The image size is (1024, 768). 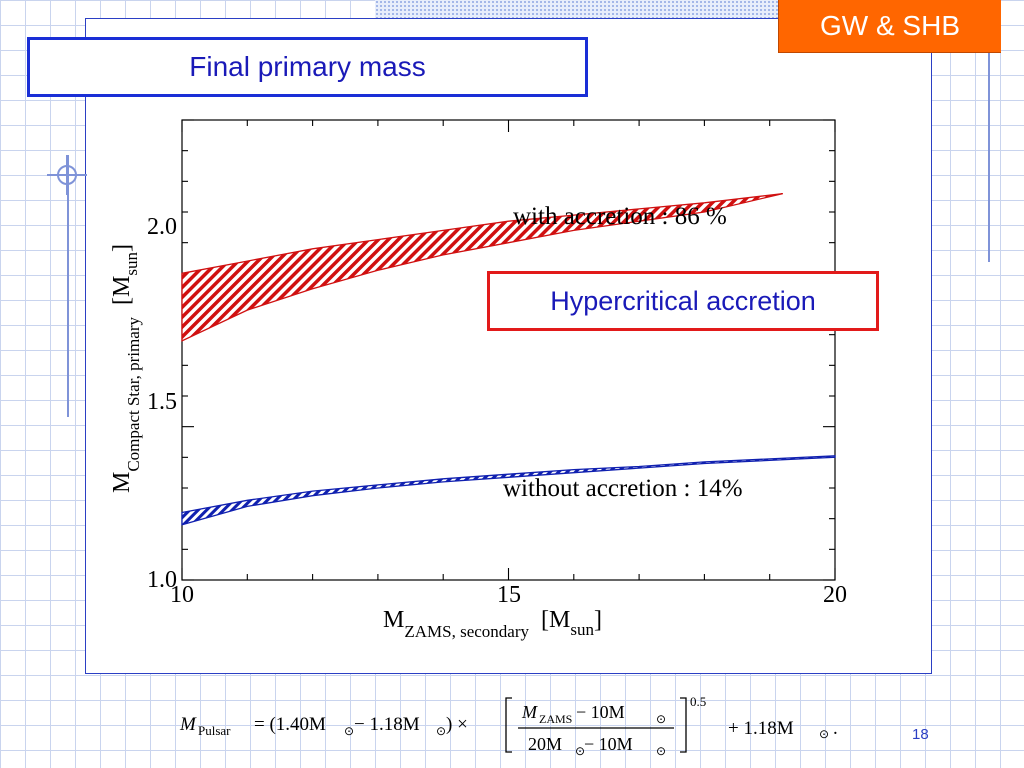 I want to click on section-tag: GW & SHB, so click(x=889, y=26).